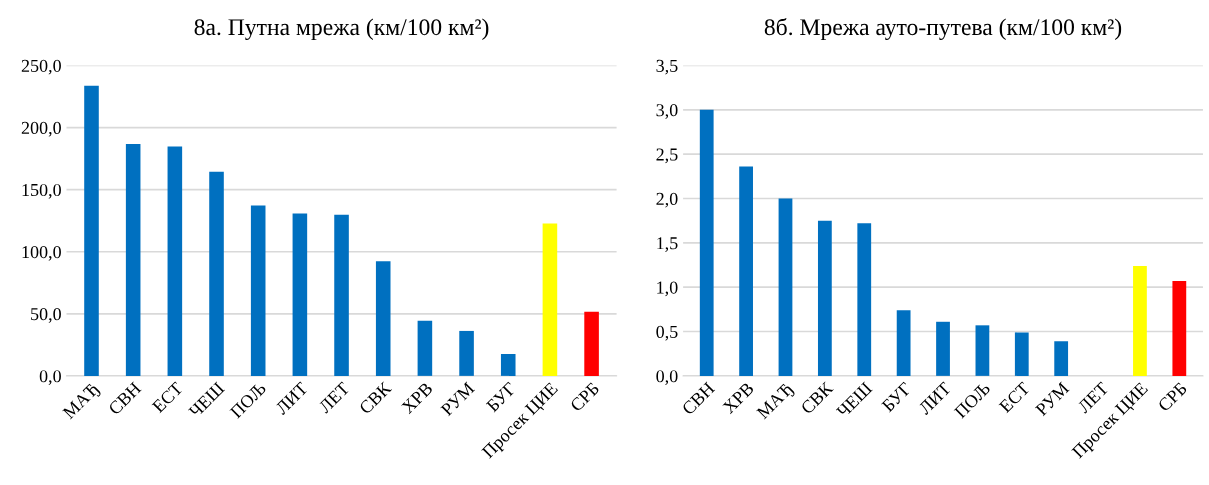  I want to click on y-tick-label: 1,5, so click(667, 244).